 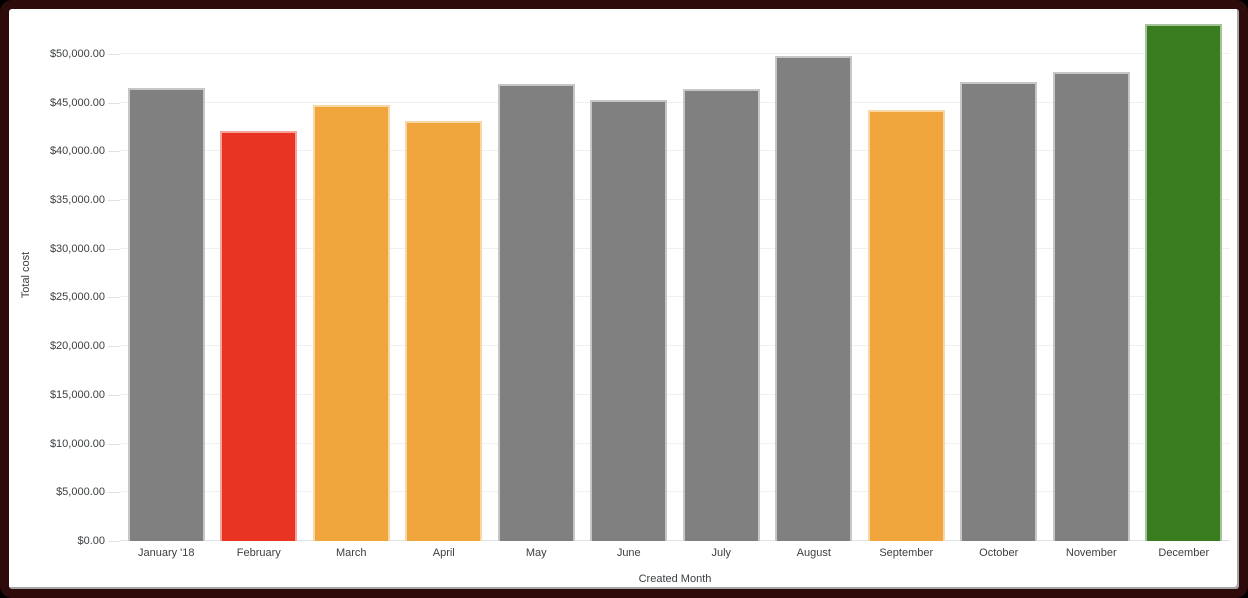 I want to click on bar-column-september, so click(x=906, y=275).